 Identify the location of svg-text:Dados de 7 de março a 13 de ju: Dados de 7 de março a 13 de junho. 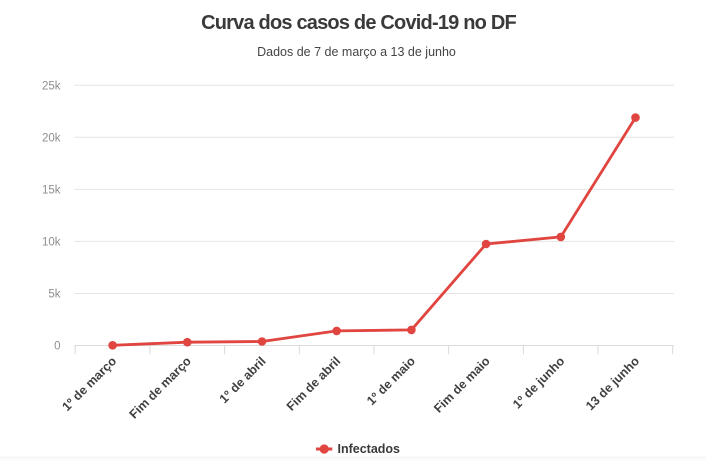
(356, 52).